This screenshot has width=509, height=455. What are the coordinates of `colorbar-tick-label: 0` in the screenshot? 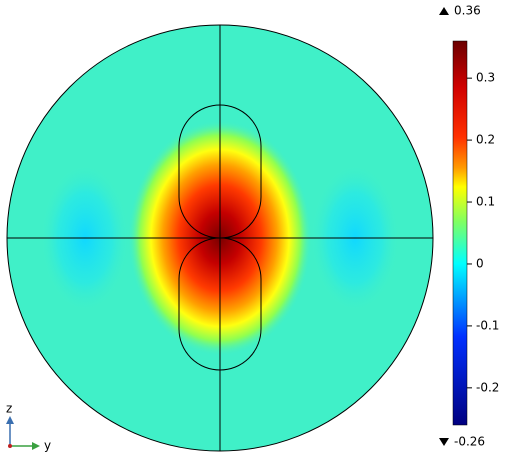 It's located at (480, 263).